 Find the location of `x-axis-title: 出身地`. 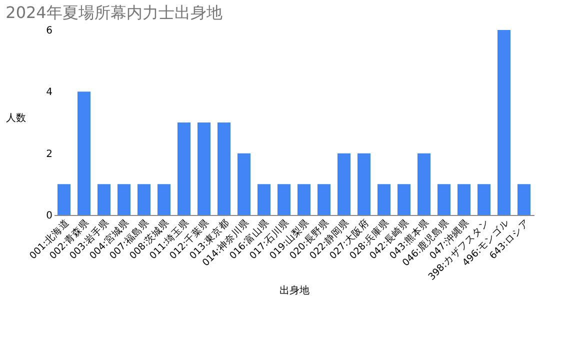

x-axis-title: 出身地 is located at coordinates (295, 290).